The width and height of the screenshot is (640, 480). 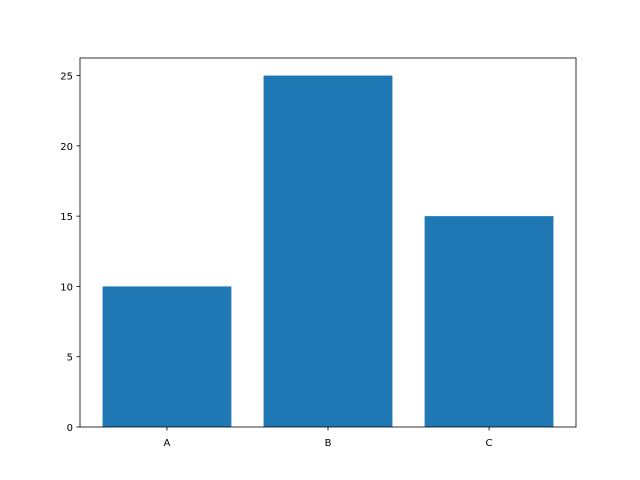 What do you see at coordinates (70, 253) in the screenshot?
I see `y-axis-ticks: 0 5 10 15 20 25` at bounding box center [70, 253].